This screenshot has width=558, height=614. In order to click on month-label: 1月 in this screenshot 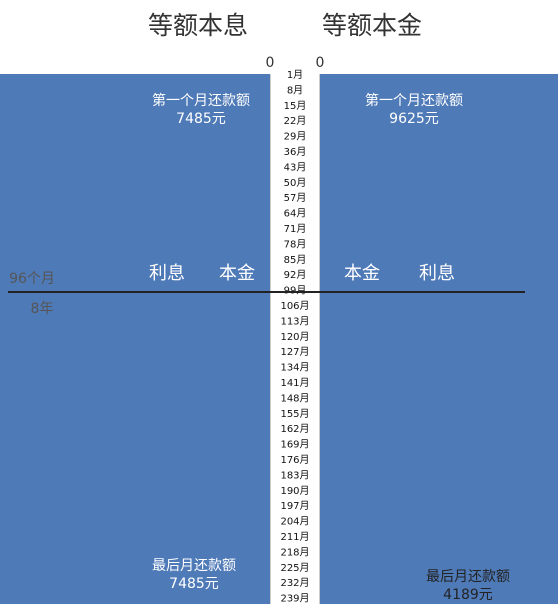, I will do `click(295, 75)`.